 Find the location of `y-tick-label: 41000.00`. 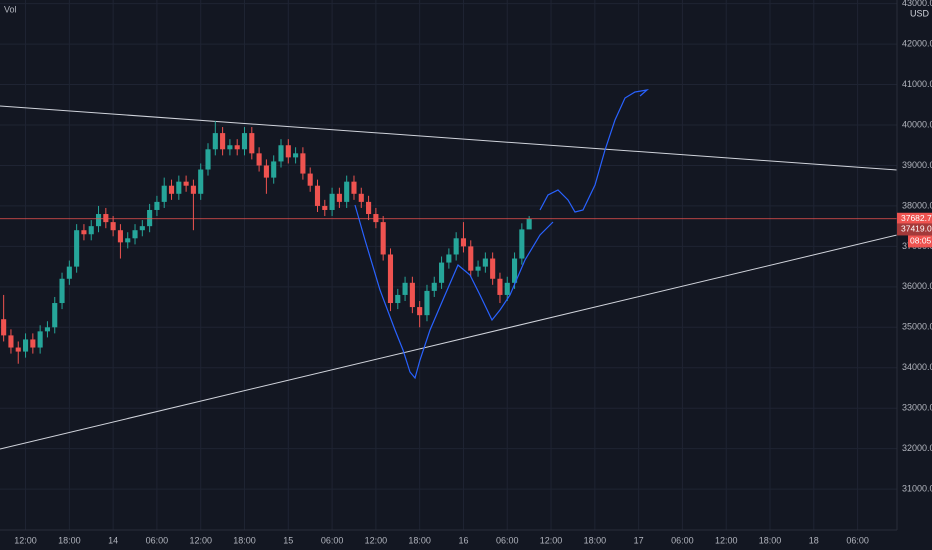

y-tick-label: 41000.00 is located at coordinates (917, 84).